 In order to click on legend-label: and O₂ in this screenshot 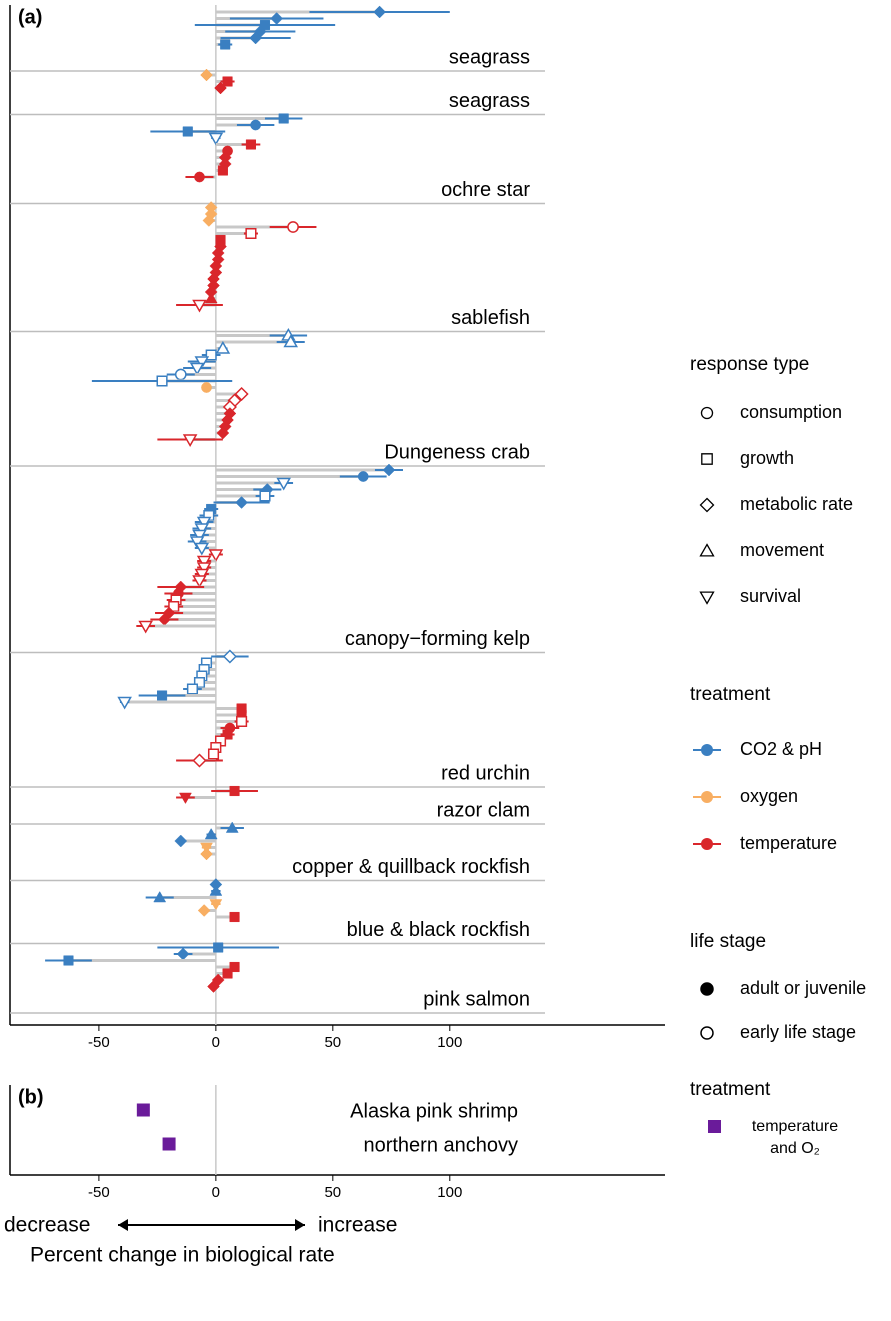, I will do `click(795, 1148)`.